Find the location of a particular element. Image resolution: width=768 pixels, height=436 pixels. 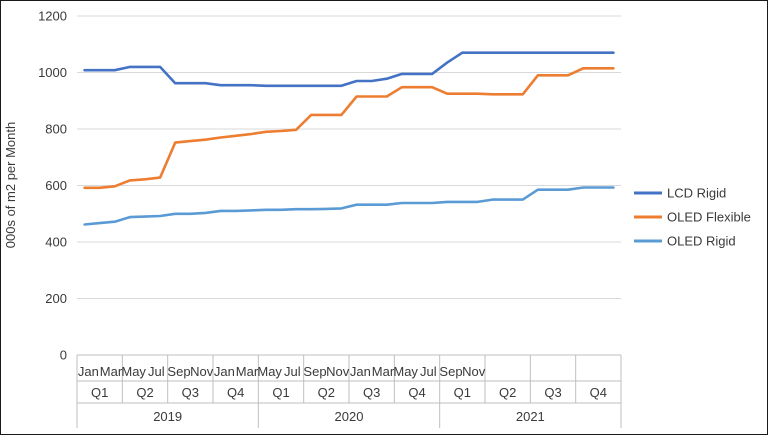

legend-label: OLED Flexible is located at coordinates (709, 217).